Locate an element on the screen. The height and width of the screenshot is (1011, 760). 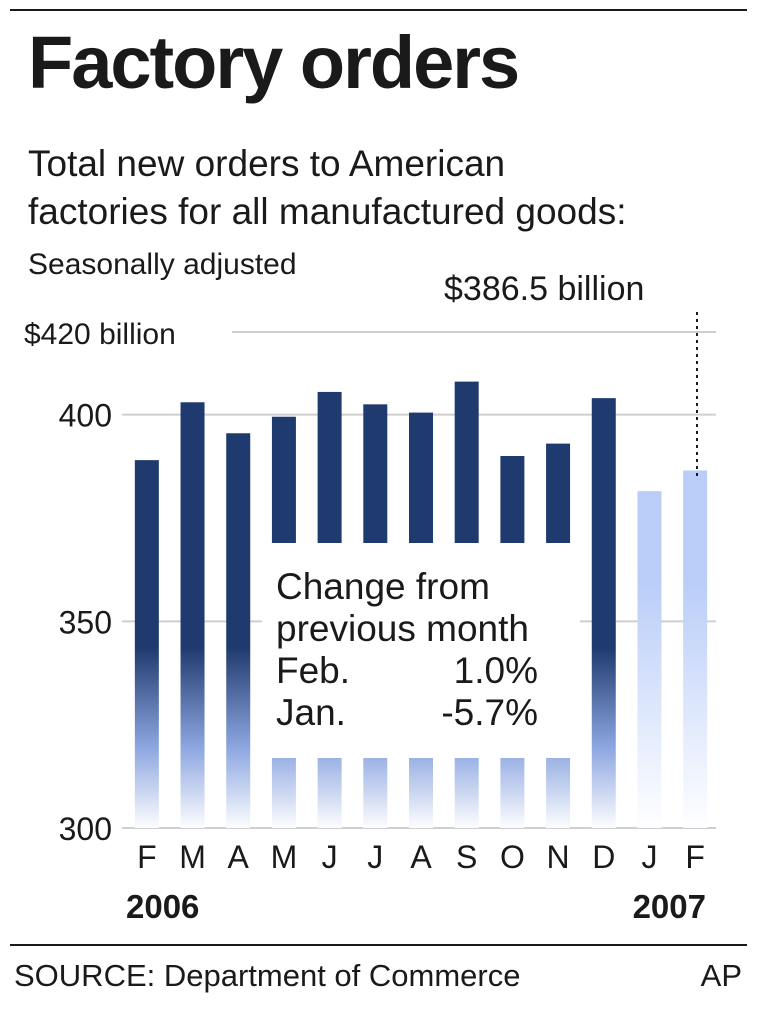
bottom-rule is located at coordinates (378, 945).